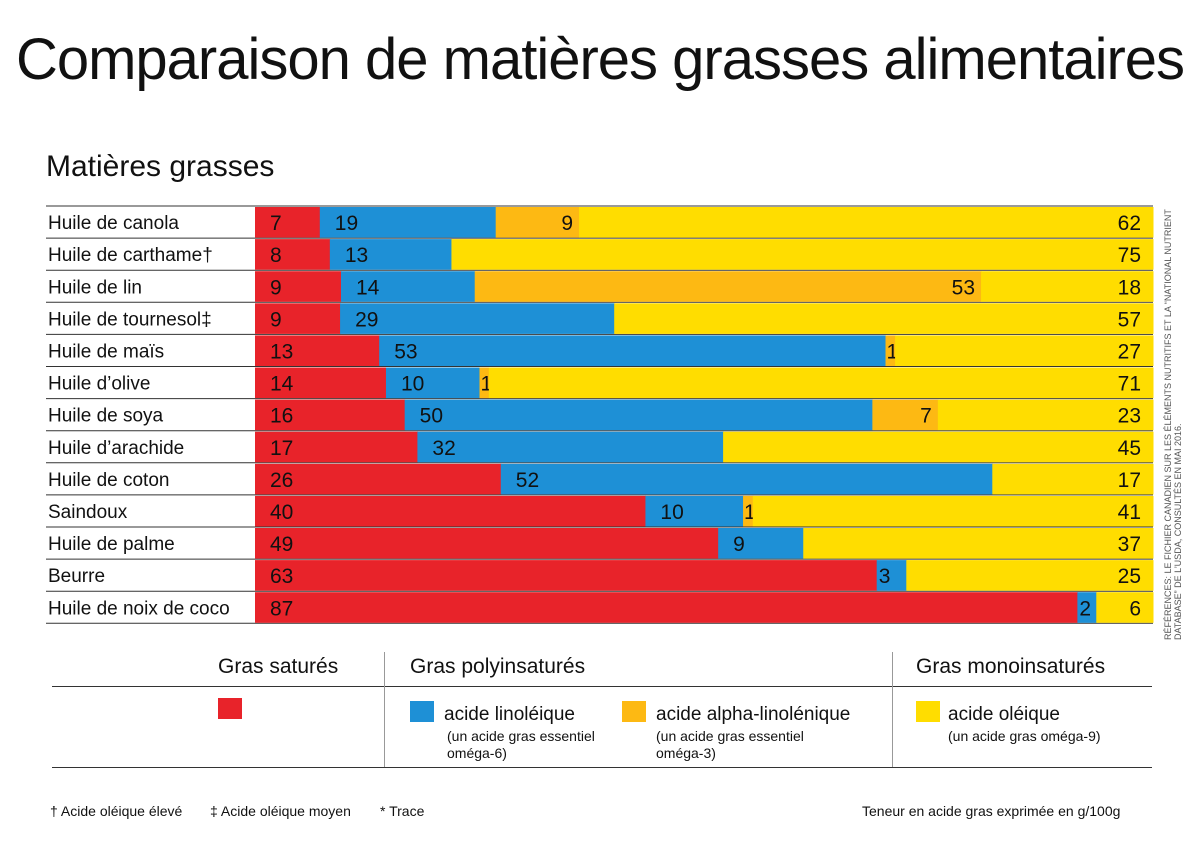 This screenshot has height=857, width=1200. What do you see at coordinates (113, 223) in the screenshot?
I see `category-label: Huile de canola` at bounding box center [113, 223].